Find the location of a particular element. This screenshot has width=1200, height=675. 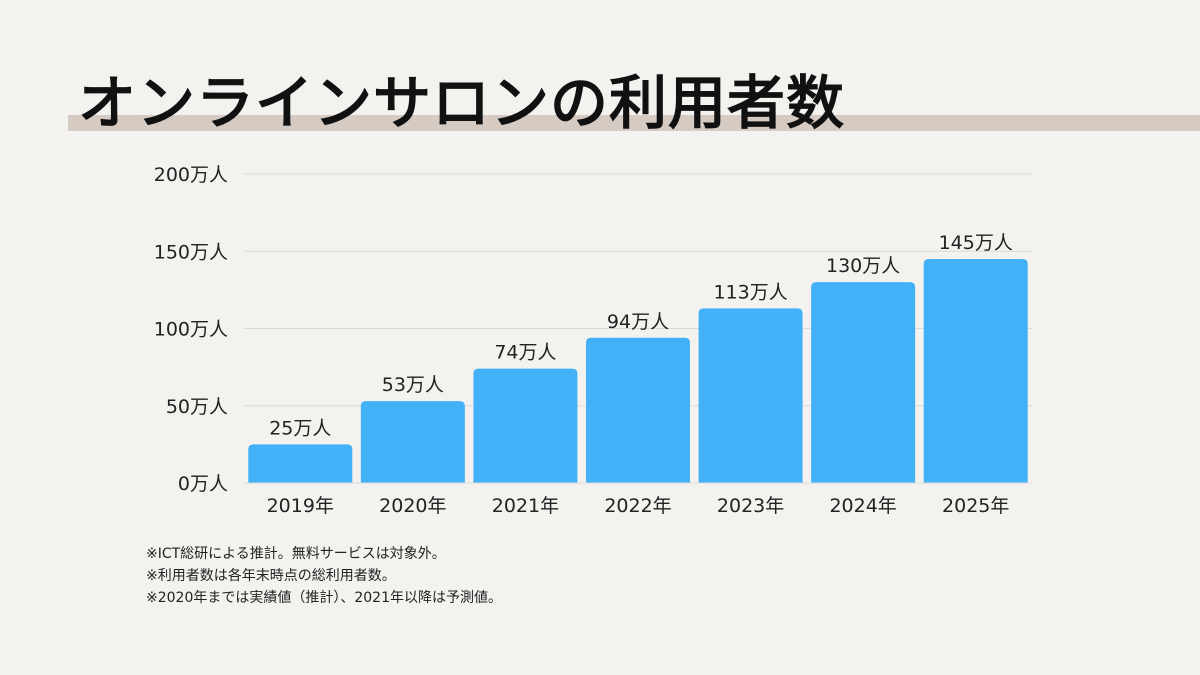

data-label: 74万人 is located at coordinates (525, 353).